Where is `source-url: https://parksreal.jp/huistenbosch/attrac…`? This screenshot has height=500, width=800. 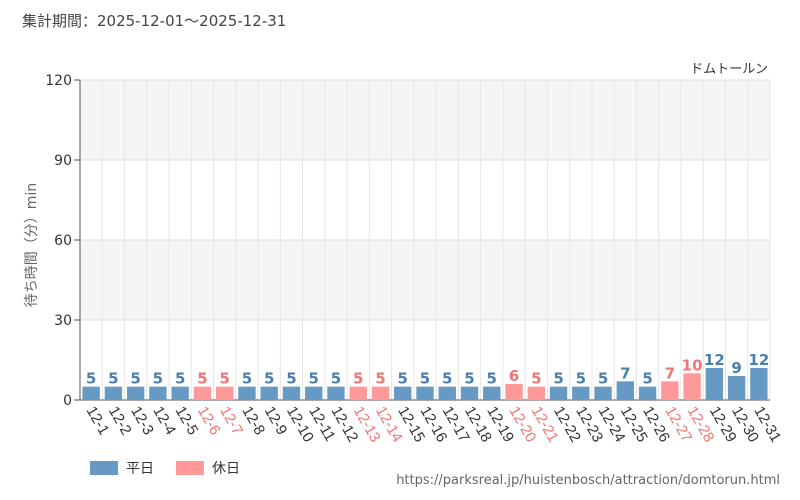
source-url: https://parksreal.jp/huistenbosch/attrac… is located at coordinates (588, 480).